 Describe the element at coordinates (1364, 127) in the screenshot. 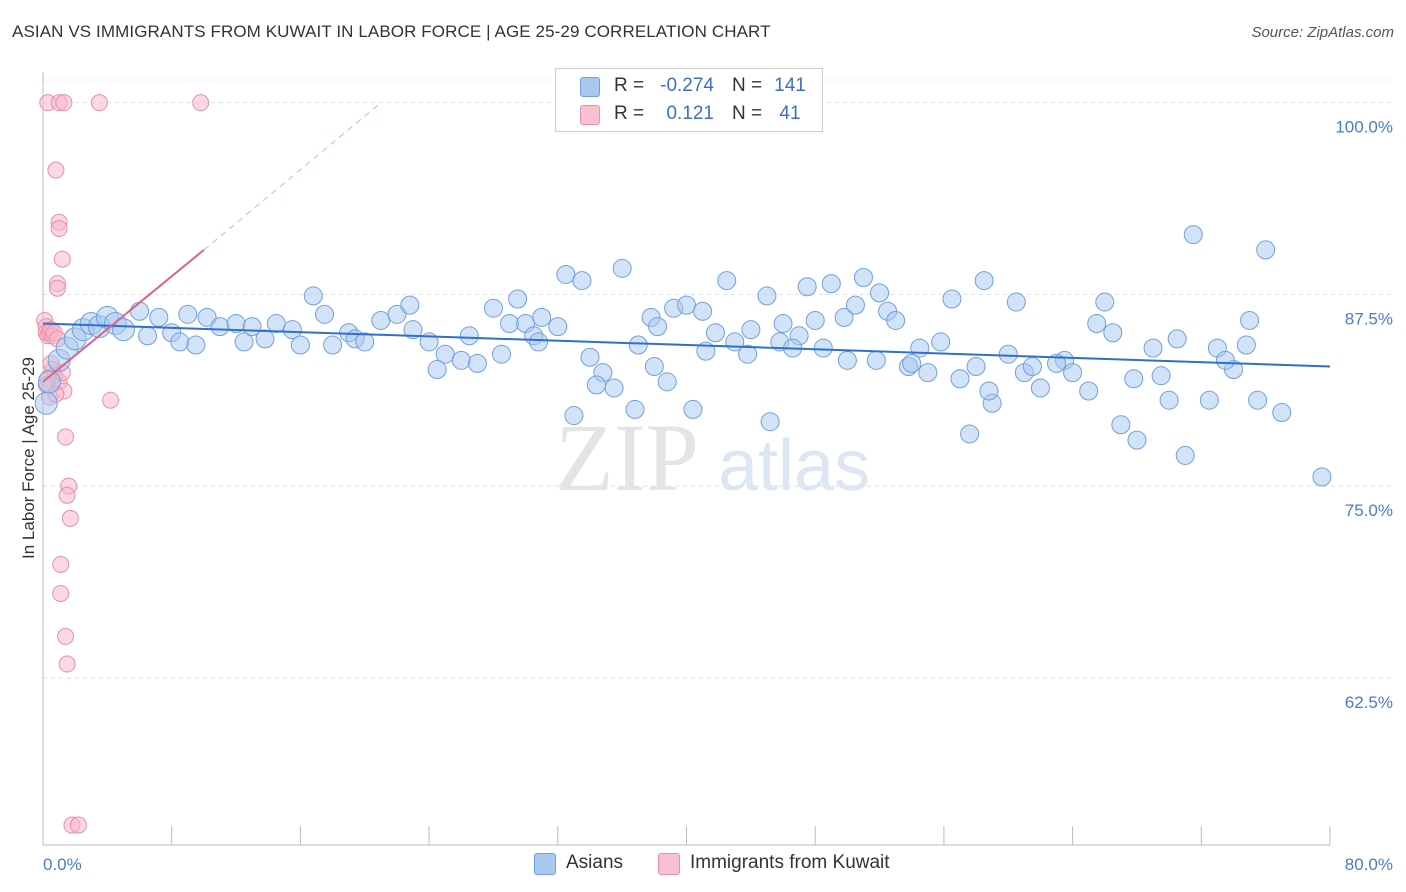

I see `y-tick-label: 100.0%` at that location.